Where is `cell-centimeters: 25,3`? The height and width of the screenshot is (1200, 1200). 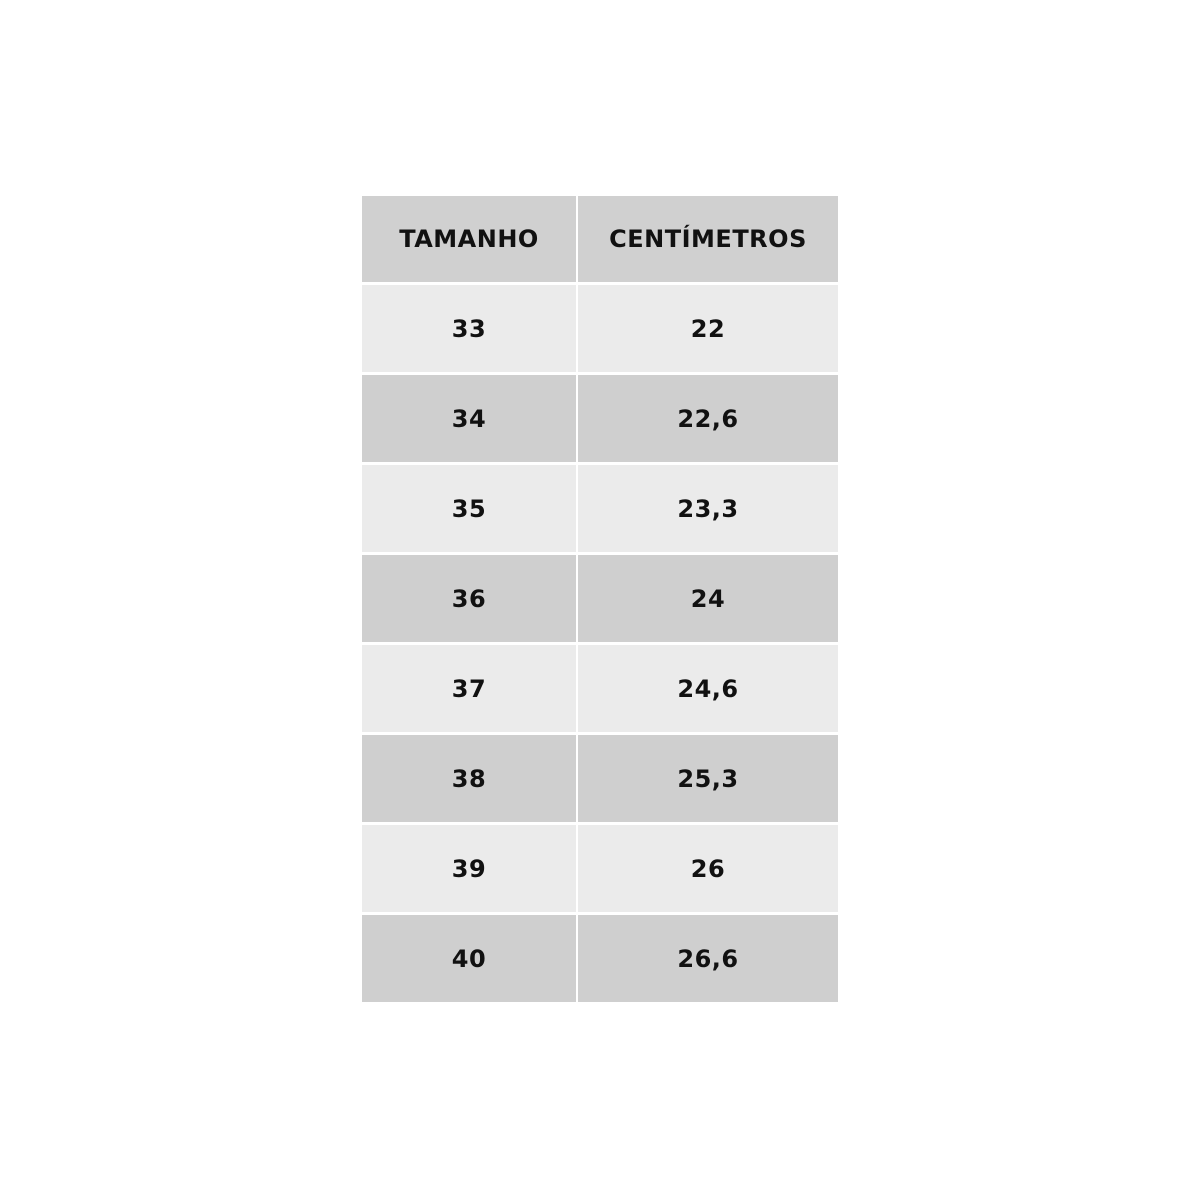
cell-centimeters: 25,3 is located at coordinates (708, 778).